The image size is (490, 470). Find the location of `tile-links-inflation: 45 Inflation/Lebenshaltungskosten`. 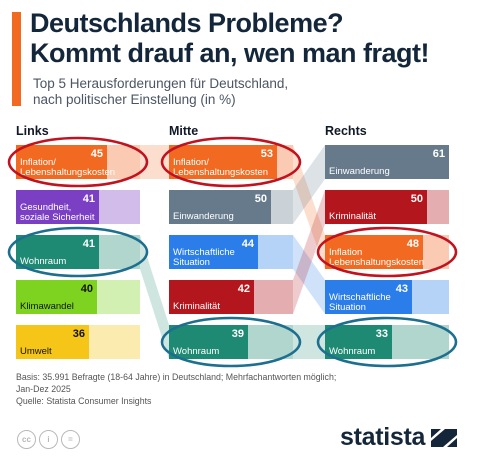

tile-links-inflation: 45 Inflation/Lebenshaltungskosten is located at coordinates (78, 162).